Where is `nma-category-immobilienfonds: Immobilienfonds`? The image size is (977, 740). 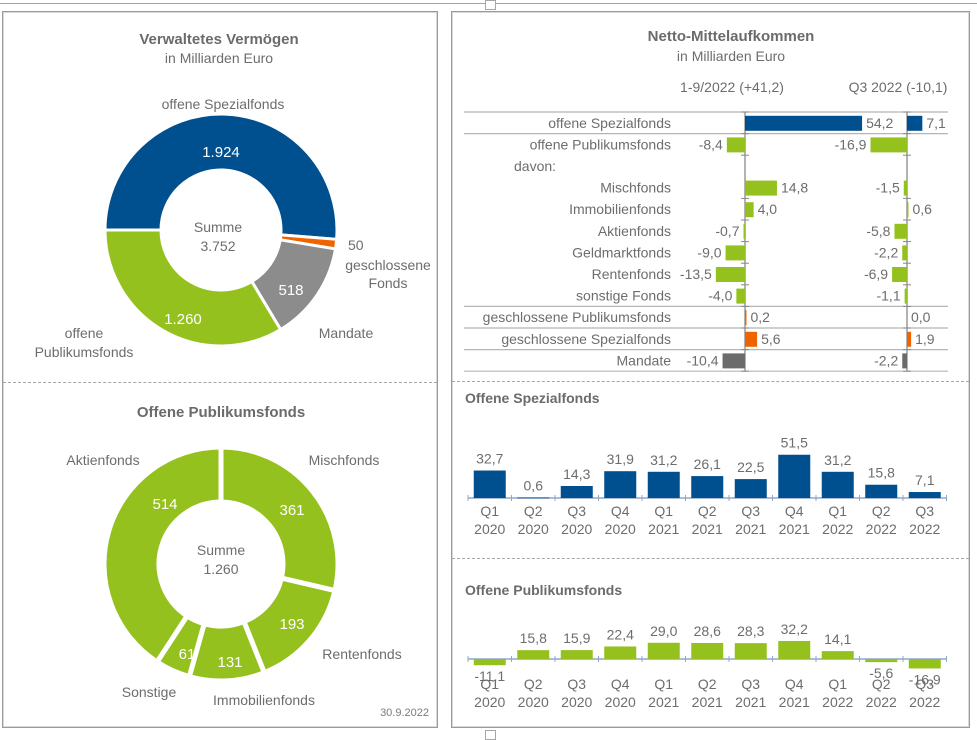 nma-category-immobilienfonds: Immobilienfonds is located at coordinates (620, 209).